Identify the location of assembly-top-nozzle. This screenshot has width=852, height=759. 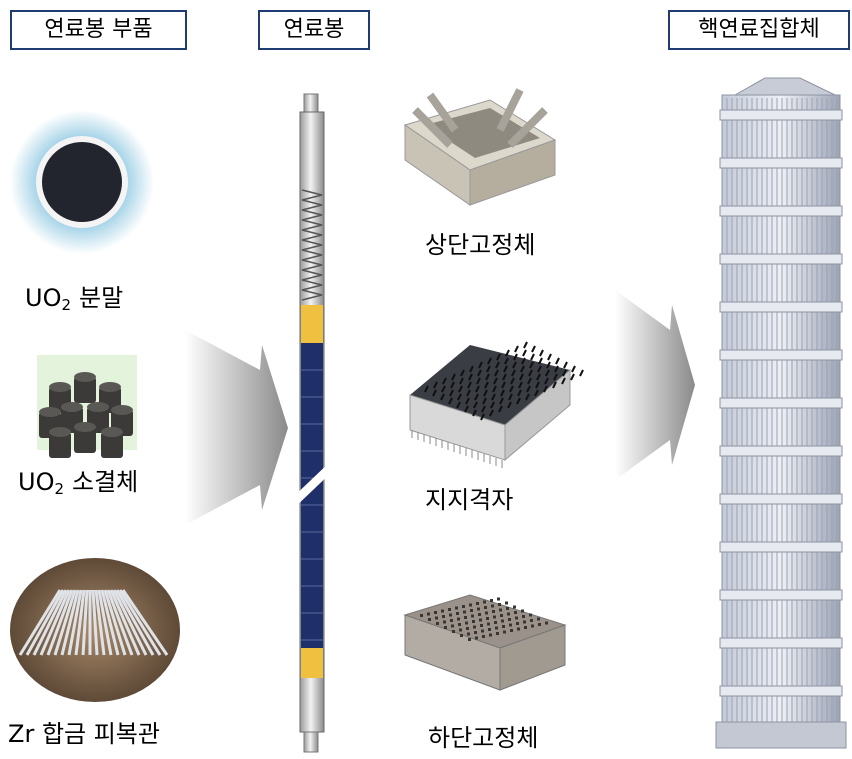
(784, 86).